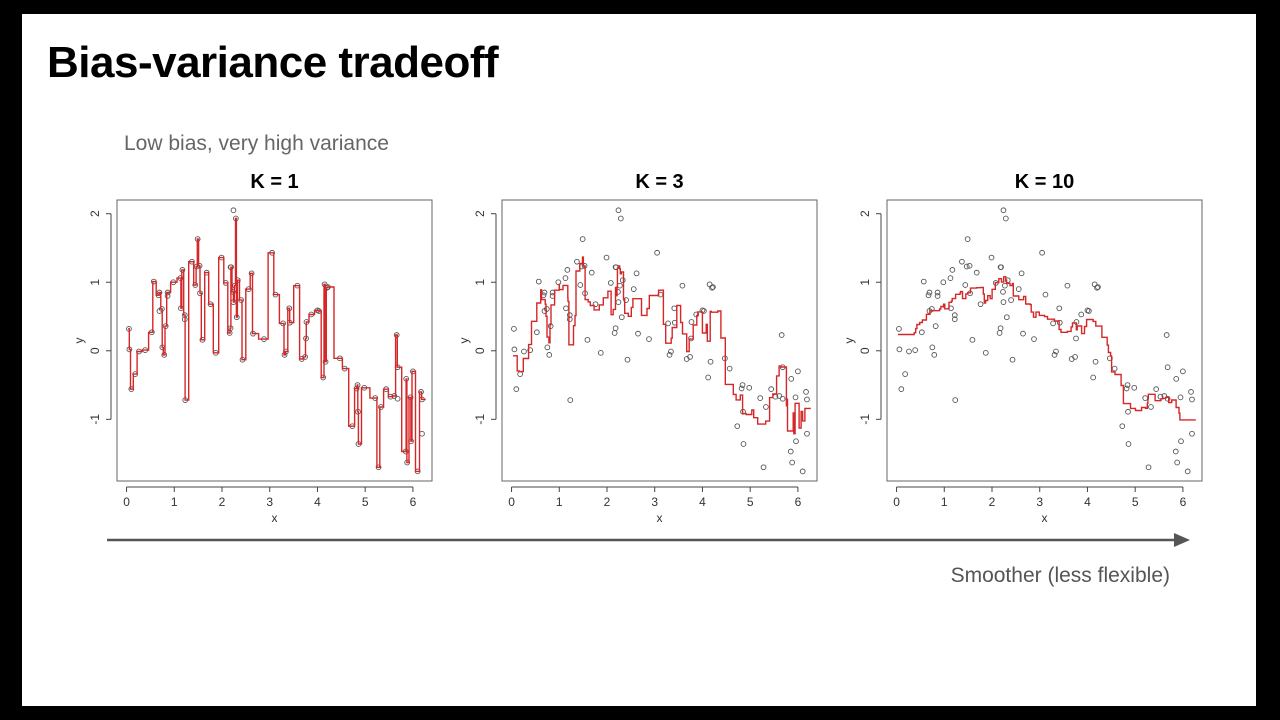 The image size is (1280, 720). I want to click on x-tick-label: 0, so click(126, 502).